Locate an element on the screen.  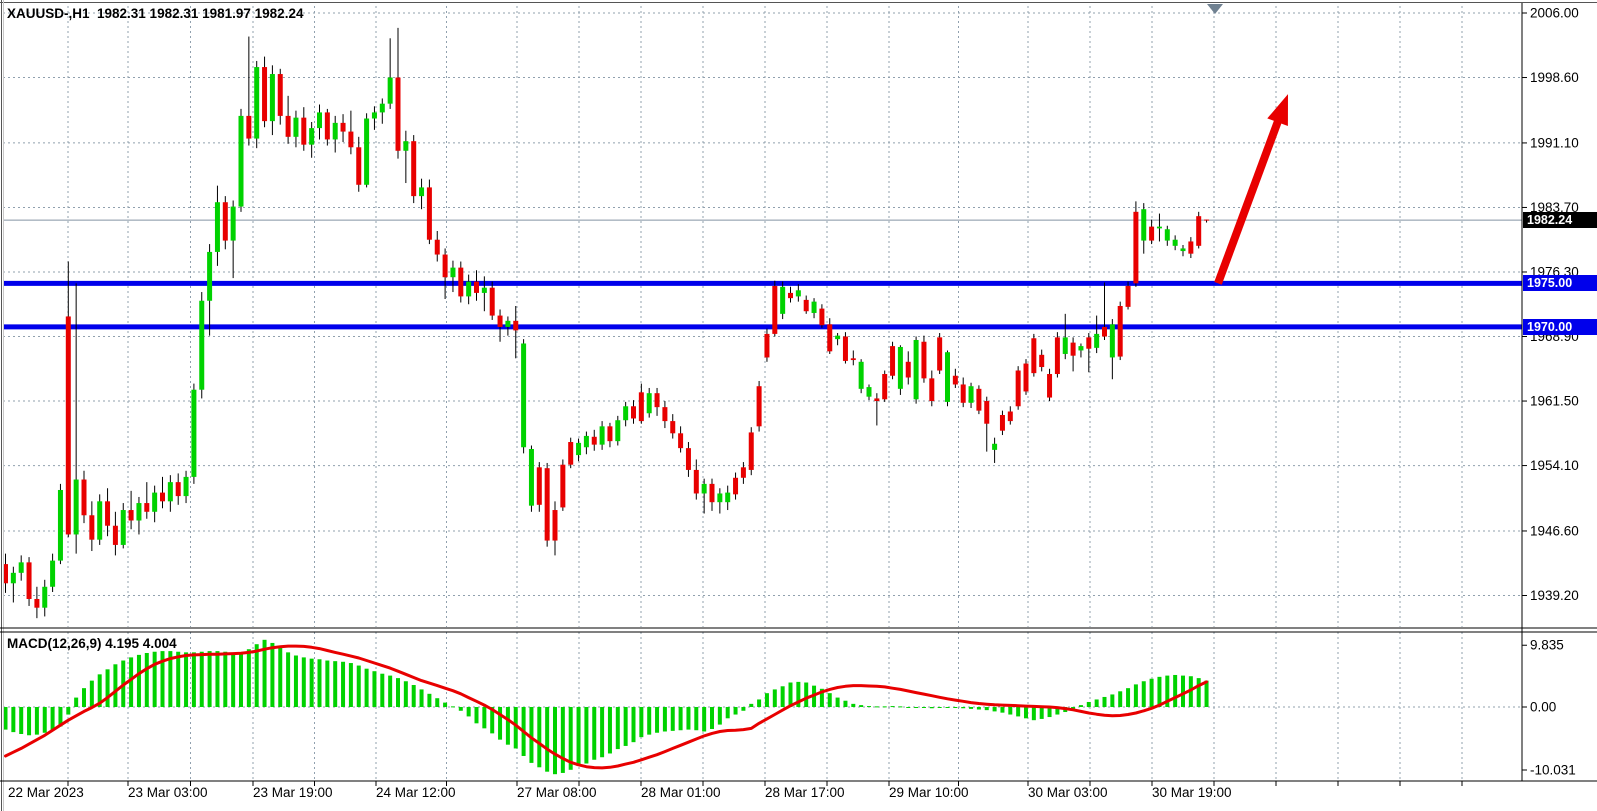
chart-shift-marker-icon is located at coordinates (1215, 9).